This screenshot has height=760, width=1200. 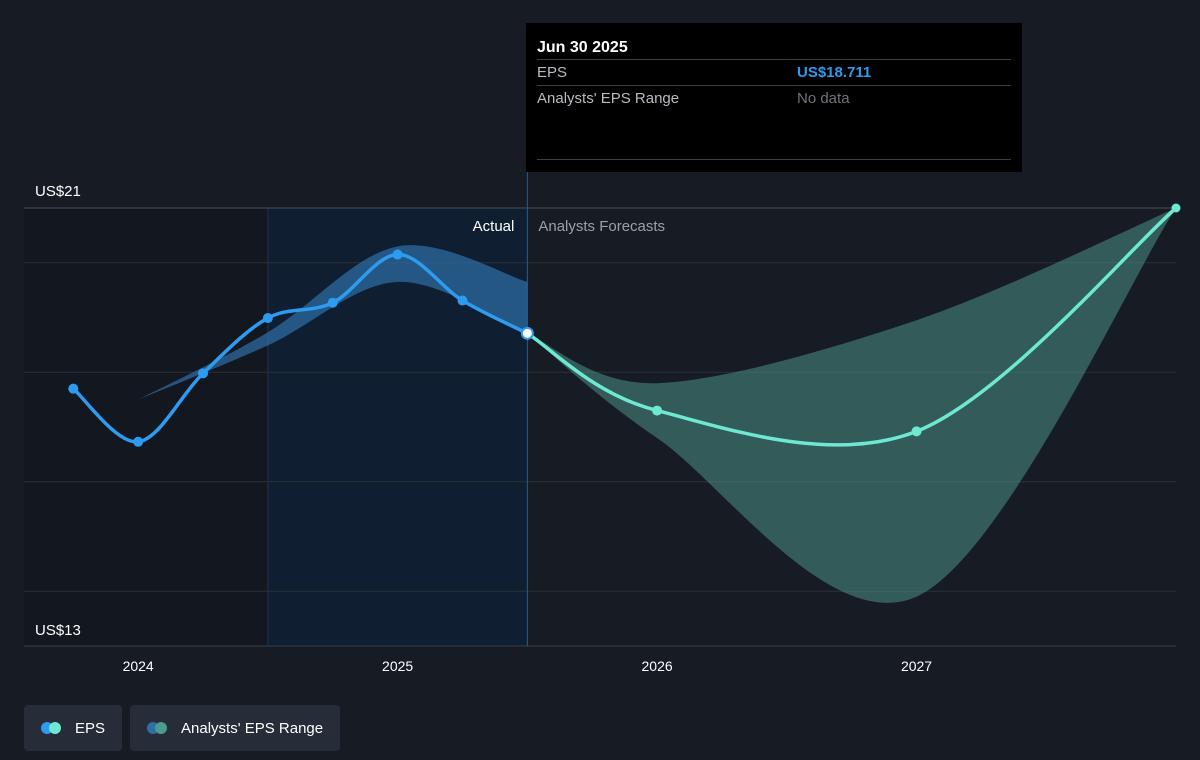 What do you see at coordinates (73, 728) in the screenshot?
I see `legend-item-eps: EPS` at bounding box center [73, 728].